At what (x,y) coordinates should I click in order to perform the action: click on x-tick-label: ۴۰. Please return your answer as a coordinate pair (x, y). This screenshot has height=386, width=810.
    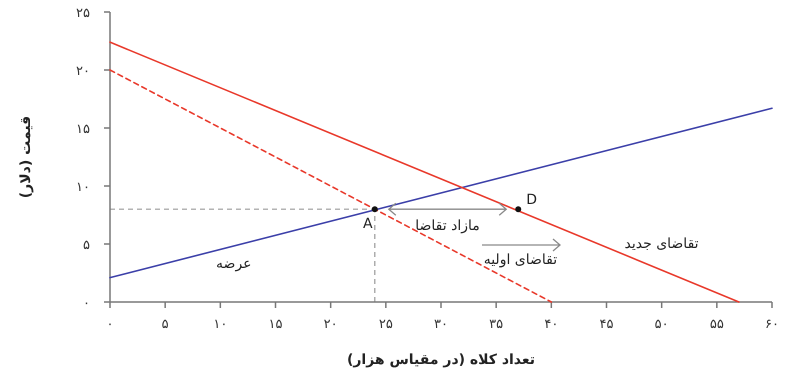
    Looking at the image, I should click on (551, 324).